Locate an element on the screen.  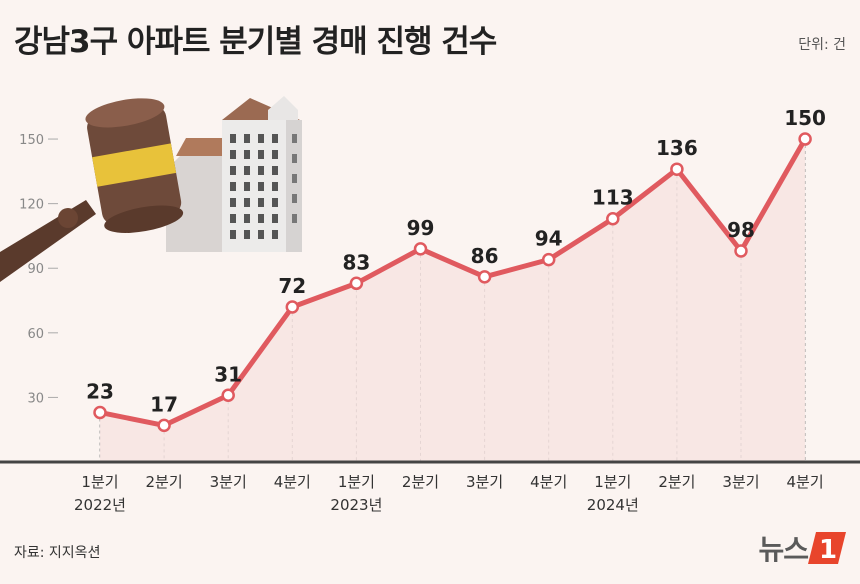
y-tick-label: 60 is located at coordinates (35, 334).